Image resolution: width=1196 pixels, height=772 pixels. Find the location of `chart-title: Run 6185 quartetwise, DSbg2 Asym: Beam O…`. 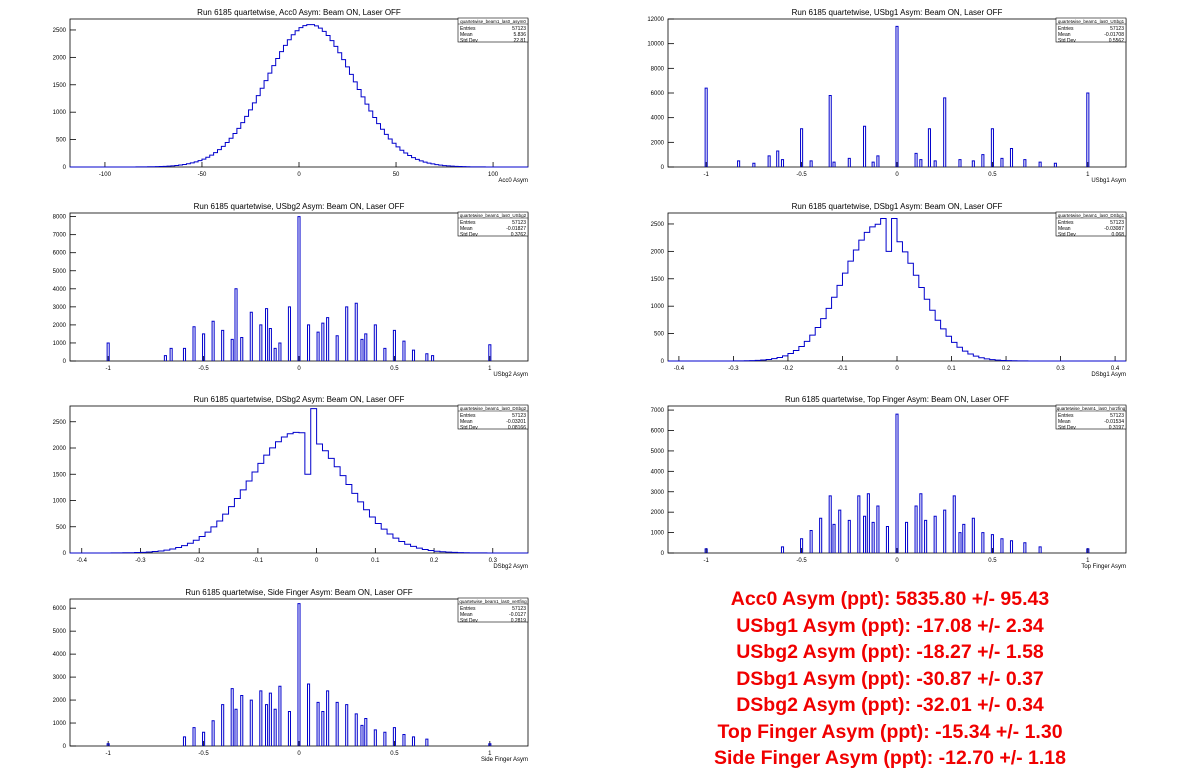

chart-title: Run 6185 quartetwise, DSbg2 Asym: Beam O… is located at coordinates (299, 399).